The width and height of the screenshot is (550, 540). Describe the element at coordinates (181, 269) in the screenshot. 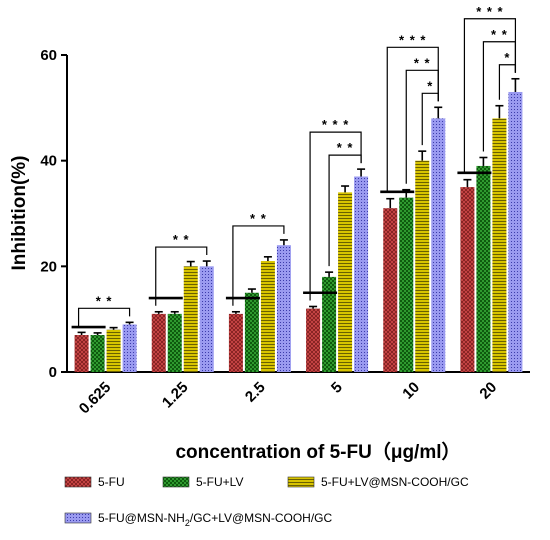

I see `significance-bracket-2: * *` at that location.